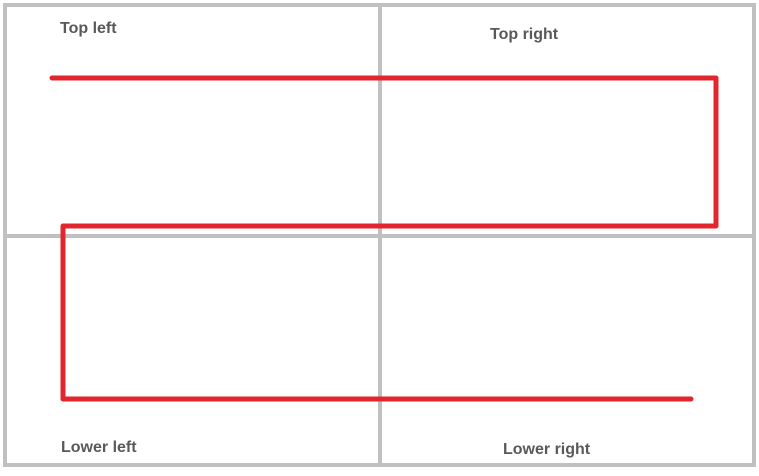  Describe the element at coordinates (547, 449) in the screenshot. I see `label-lower-right: Lower right` at that location.